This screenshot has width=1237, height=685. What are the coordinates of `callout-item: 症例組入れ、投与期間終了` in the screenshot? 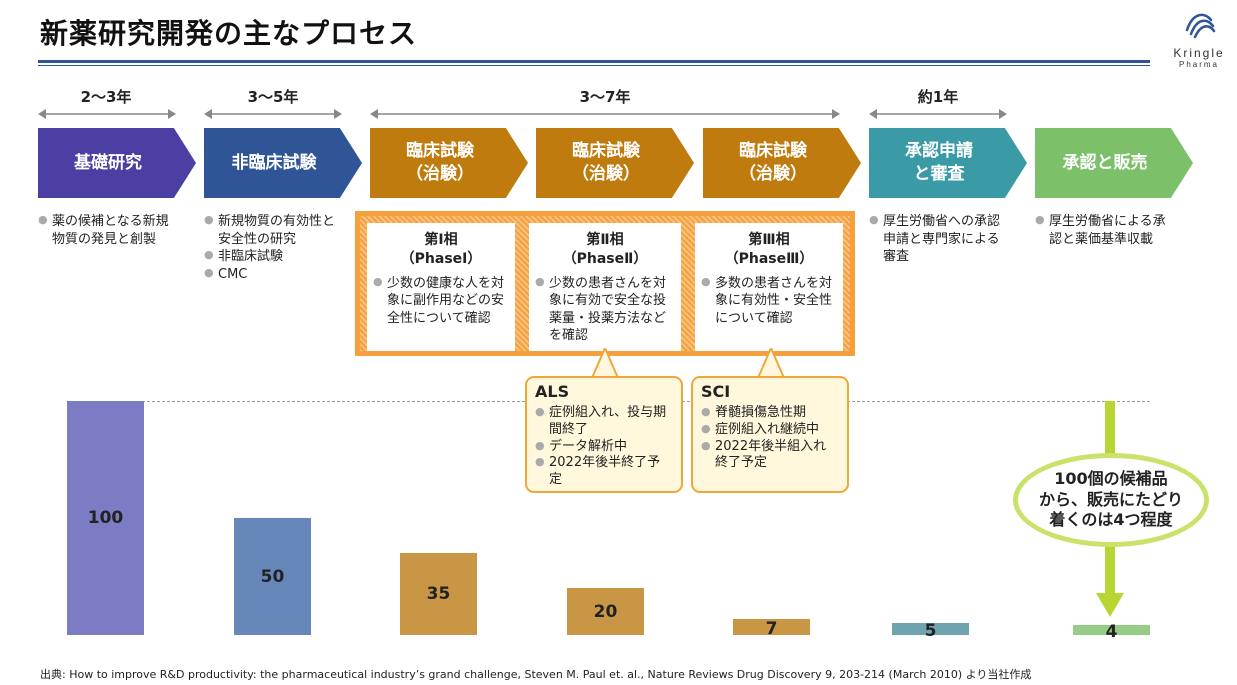 It's located at (604, 422).